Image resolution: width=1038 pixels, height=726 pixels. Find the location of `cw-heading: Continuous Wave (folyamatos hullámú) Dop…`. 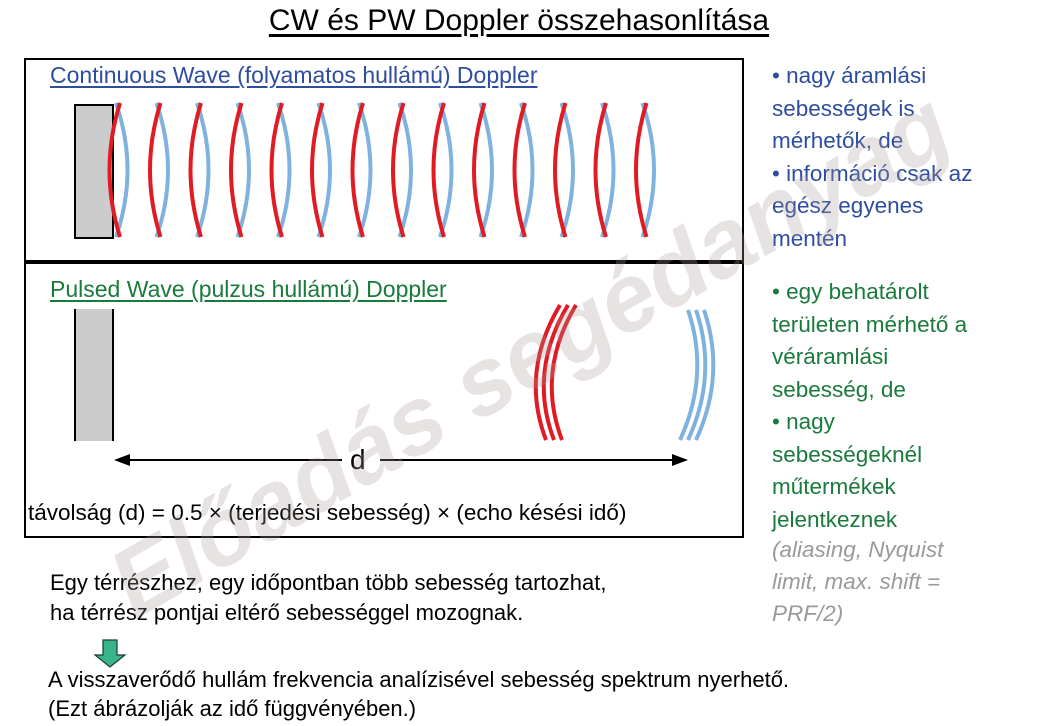

cw-heading: Continuous Wave (folyamatos hullámú) Dop… is located at coordinates (294, 75).